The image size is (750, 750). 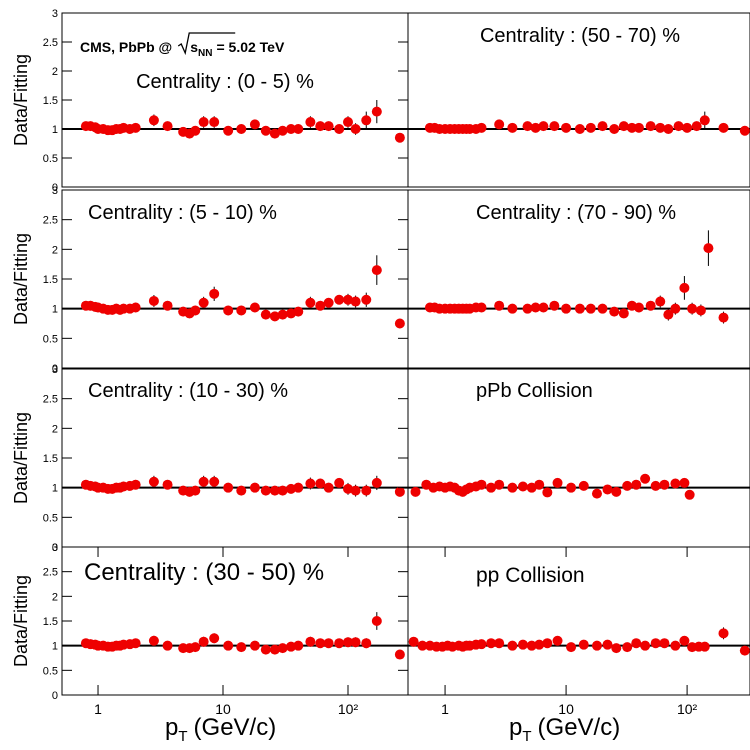 I want to click on panel-title: Centrality : (30 - 50) %, so click(x=204, y=572).